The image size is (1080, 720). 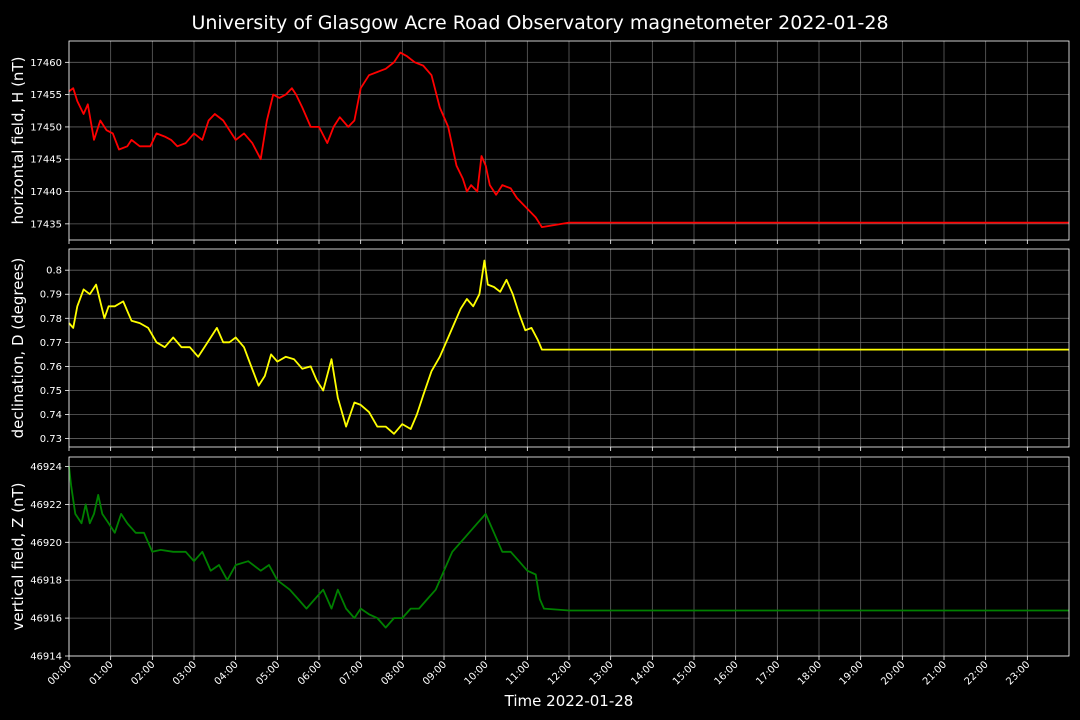 What do you see at coordinates (46, 192) in the screenshot?
I see `y-tick-label: 17440` at bounding box center [46, 192].